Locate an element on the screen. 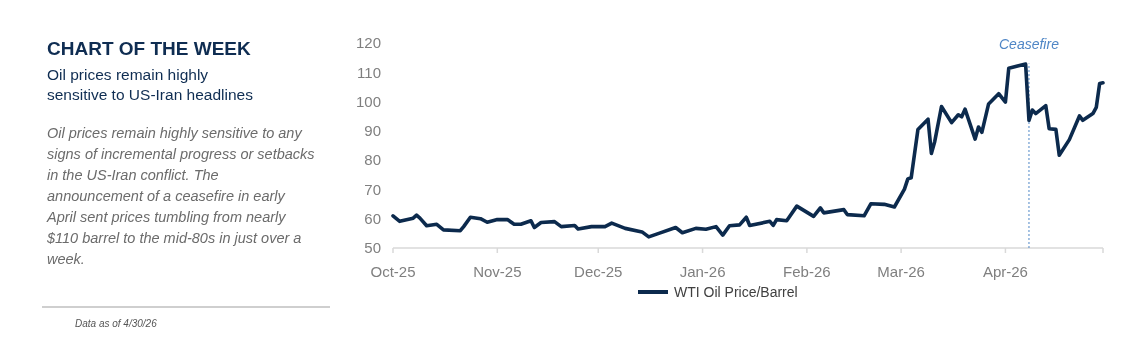  y-tick-label: 70 is located at coordinates (372, 189).